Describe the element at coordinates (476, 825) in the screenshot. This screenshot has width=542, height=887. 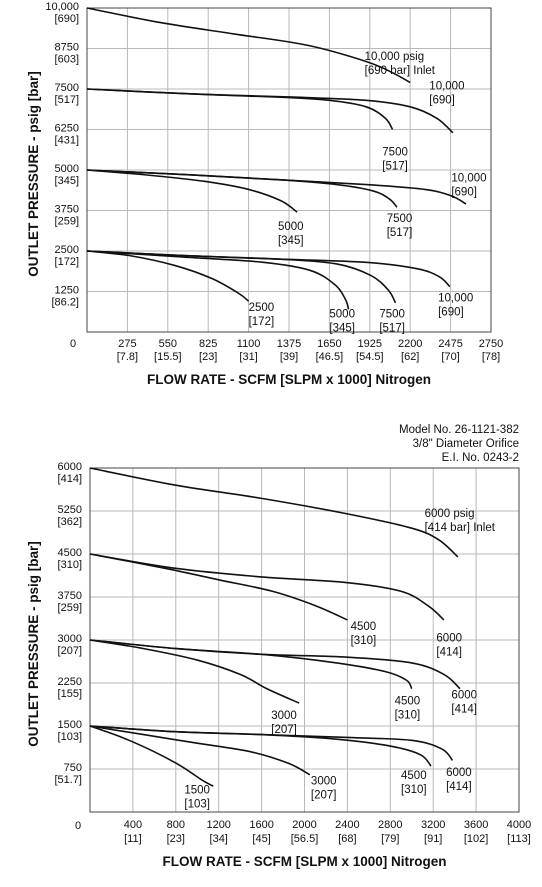
I see `x-tick-label: 3600` at that location.